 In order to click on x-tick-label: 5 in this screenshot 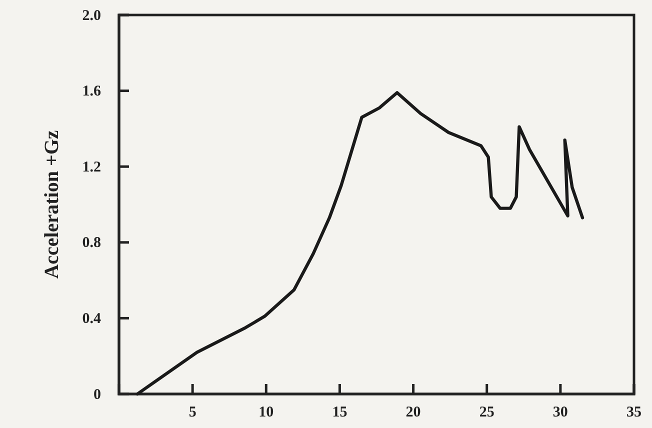, I will do `click(192, 412)`.